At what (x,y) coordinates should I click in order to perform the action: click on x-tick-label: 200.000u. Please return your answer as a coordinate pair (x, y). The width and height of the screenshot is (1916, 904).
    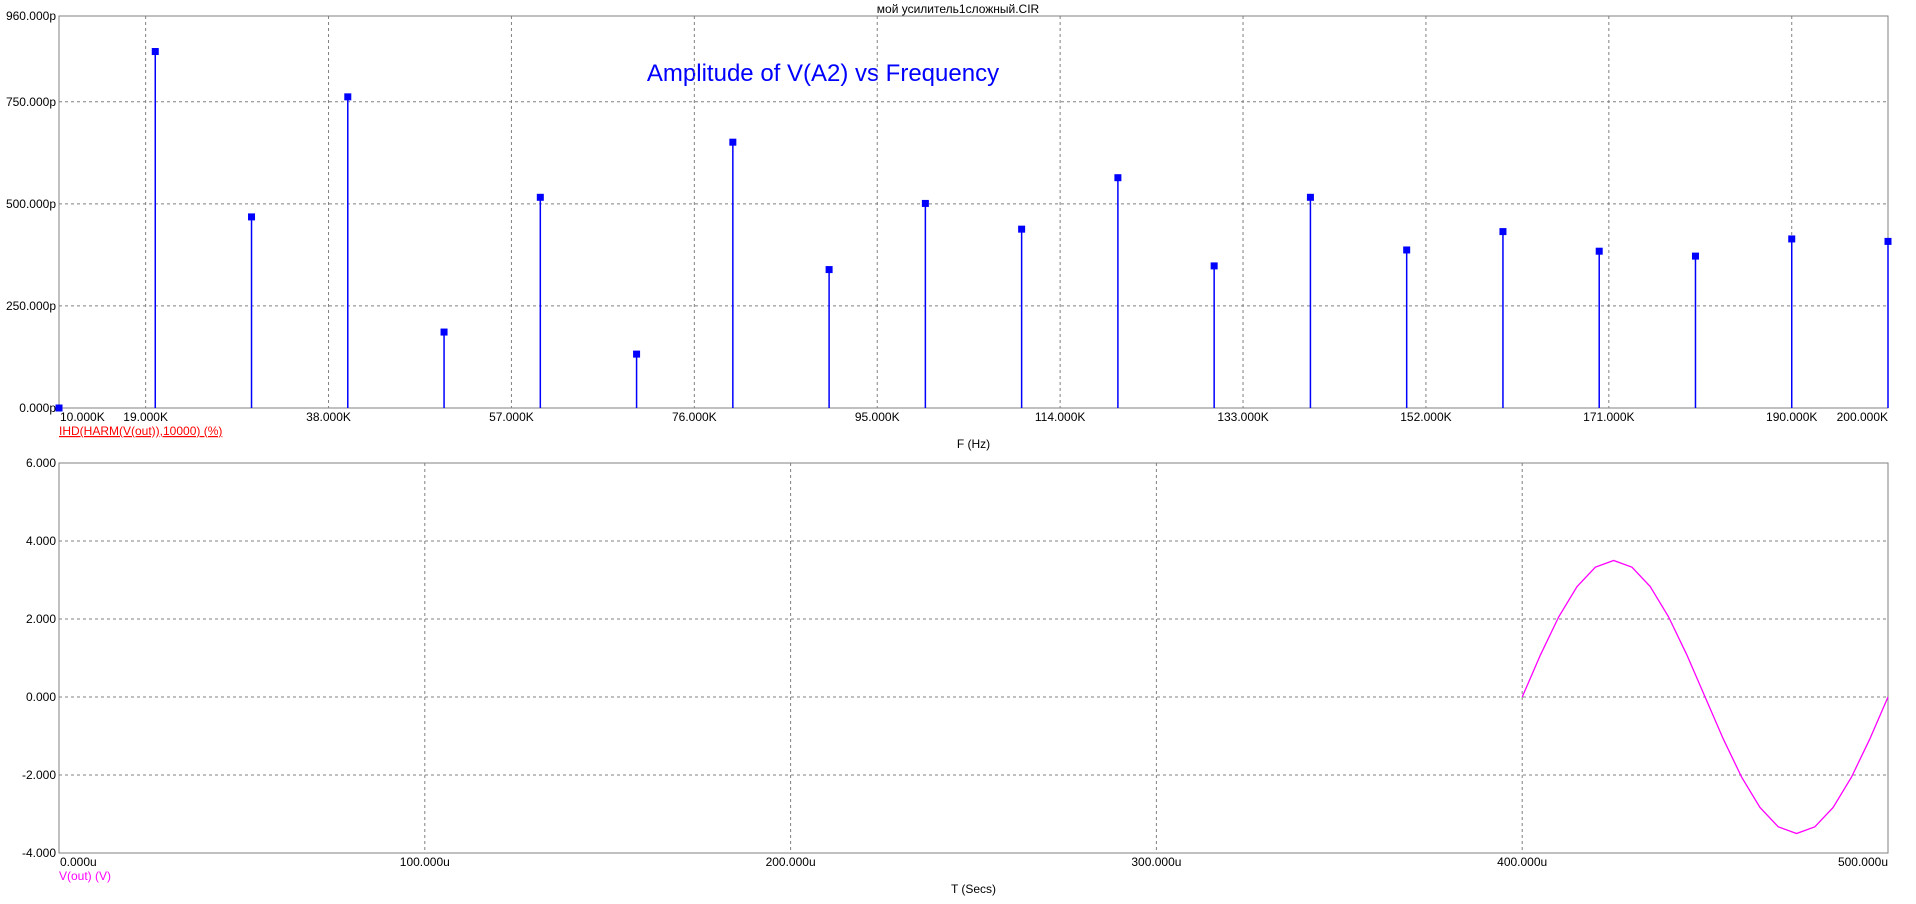
    Looking at the image, I should click on (791, 862).